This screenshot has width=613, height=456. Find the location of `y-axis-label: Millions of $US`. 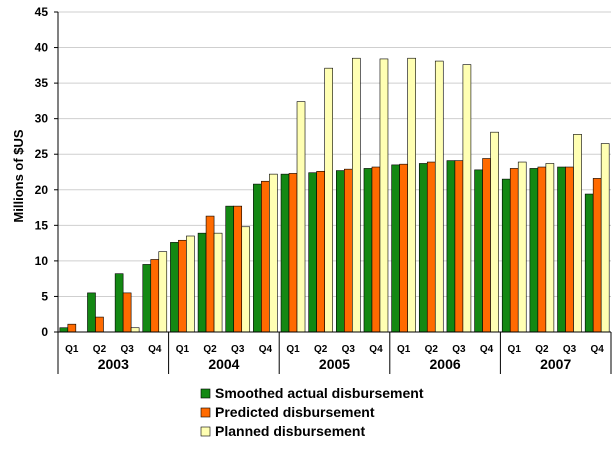

y-axis-label: Millions of $US is located at coordinates (18, 176).